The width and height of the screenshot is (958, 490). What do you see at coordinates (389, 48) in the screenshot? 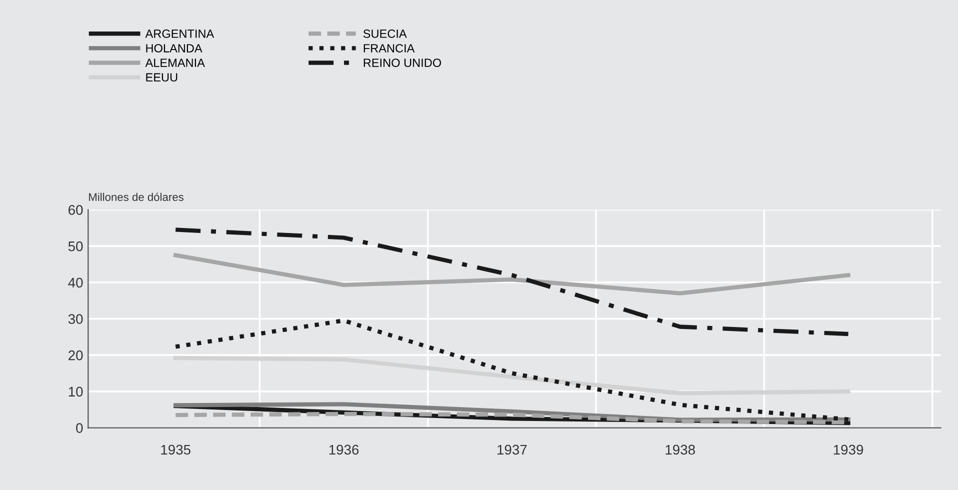
I see `legend-label: FRANCIA` at bounding box center [389, 48].